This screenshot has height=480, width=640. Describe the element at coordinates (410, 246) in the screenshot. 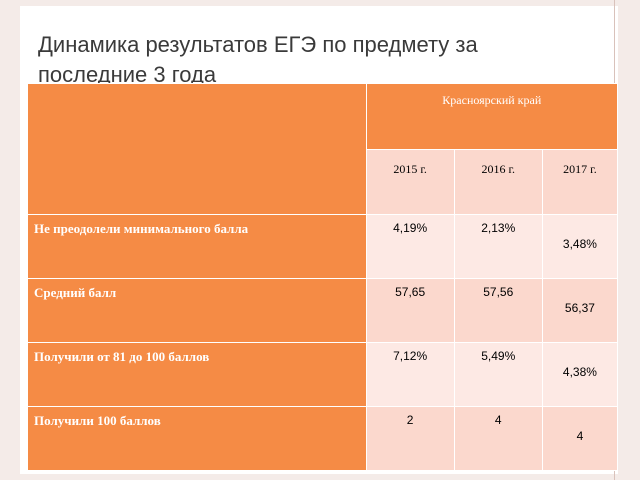

I see `table-cell: 4,19%` at that location.